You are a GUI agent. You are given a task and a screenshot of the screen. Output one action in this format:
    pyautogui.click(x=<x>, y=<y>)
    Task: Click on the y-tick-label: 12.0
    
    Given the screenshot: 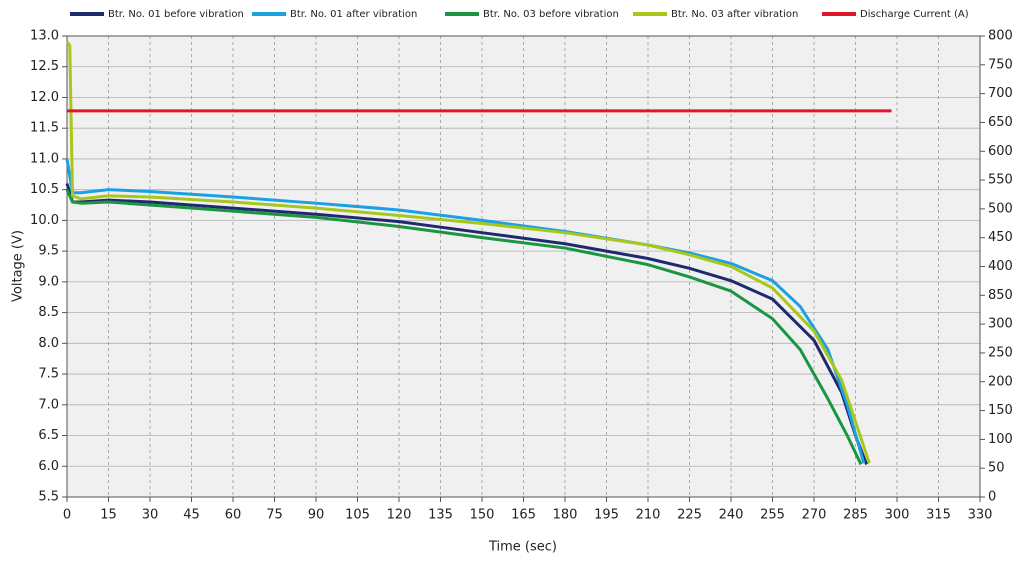 What is the action you would take?
    pyautogui.click(x=44, y=97)
    